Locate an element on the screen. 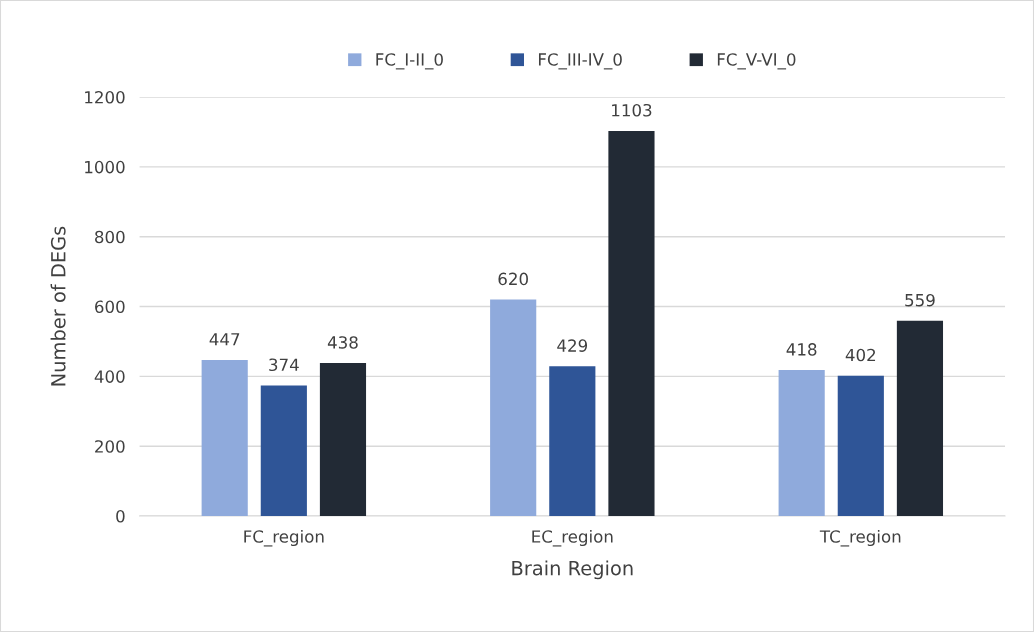 The width and height of the screenshot is (1034, 632). data-label: 402 is located at coordinates (860, 355).